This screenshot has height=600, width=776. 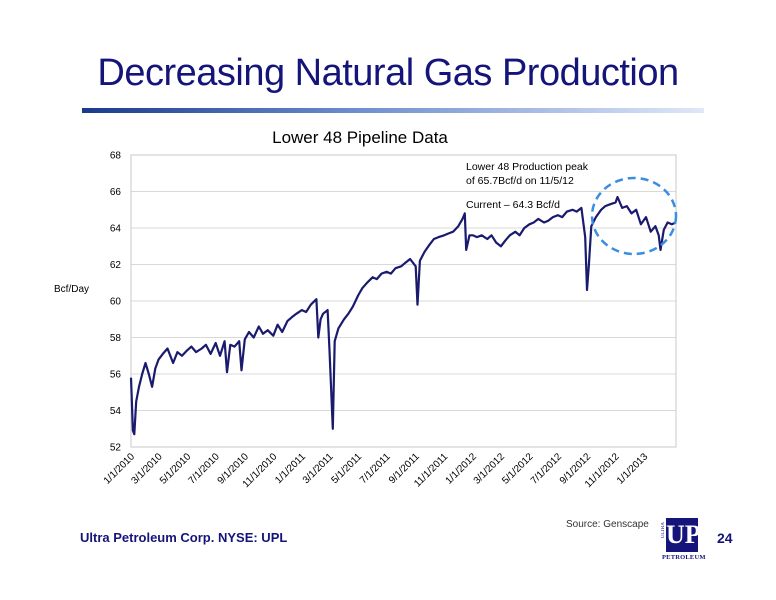 What do you see at coordinates (683, 535) in the screenshot?
I see `logo-mark: UP` at bounding box center [683, 535].